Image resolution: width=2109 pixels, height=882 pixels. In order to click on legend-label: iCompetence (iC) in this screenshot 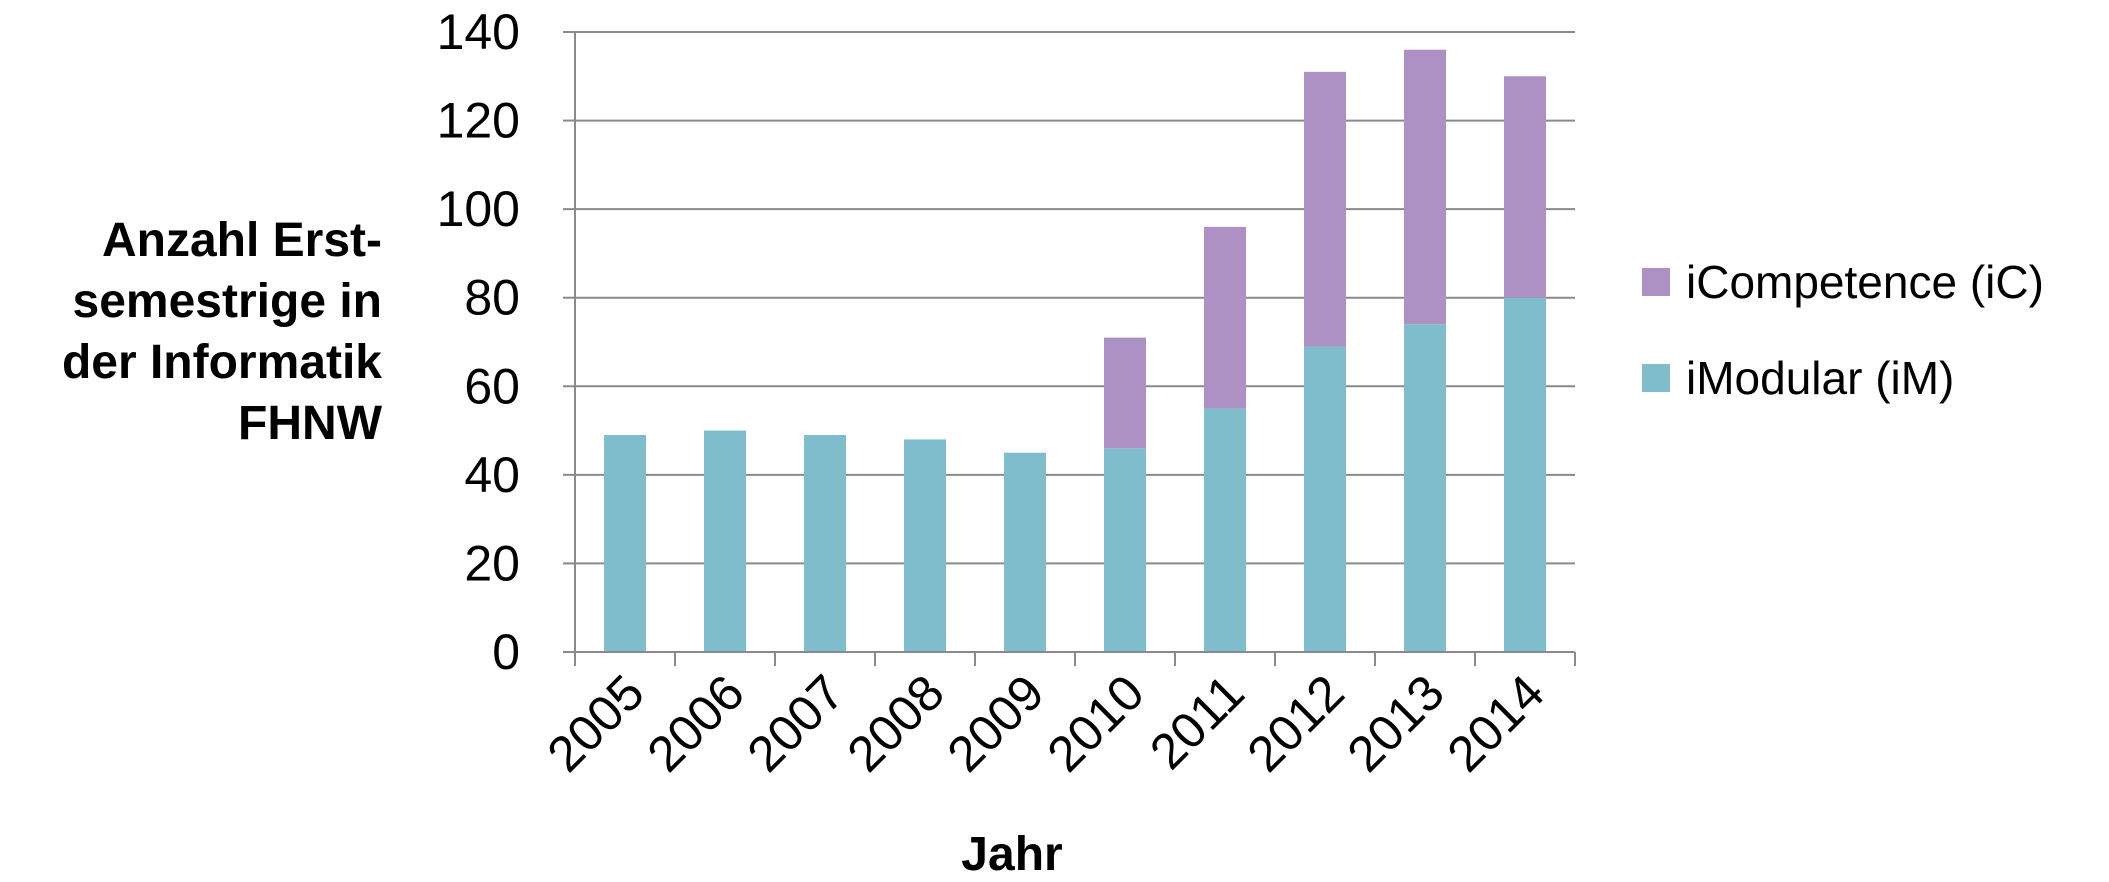, I will do `click(1865, 282)`.